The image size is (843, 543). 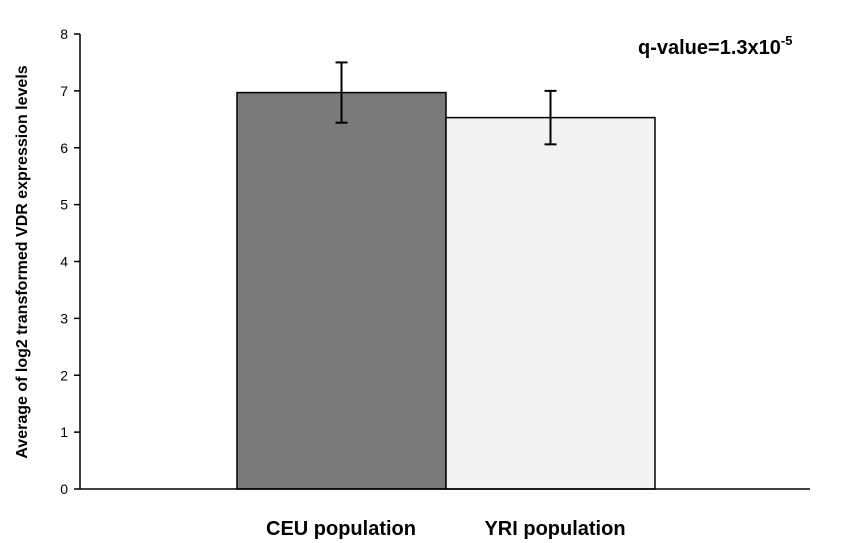 I want to click on y-tick-label: 8, so click(x=64, y=34).